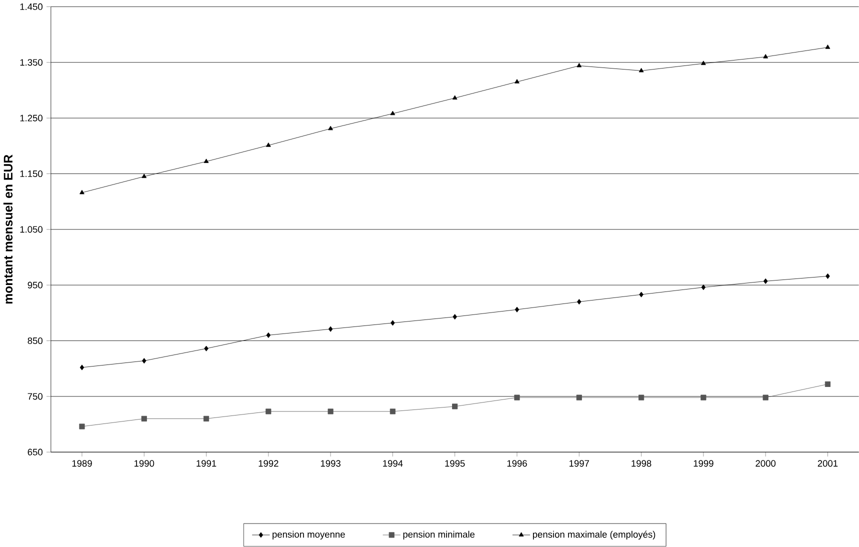 The height and width of the screenshot is (547, 859). What do you see at coordinates (31, 7) in the screenshot?
I see `y-tick-label: 1.450` at bounding box center [31, 7].